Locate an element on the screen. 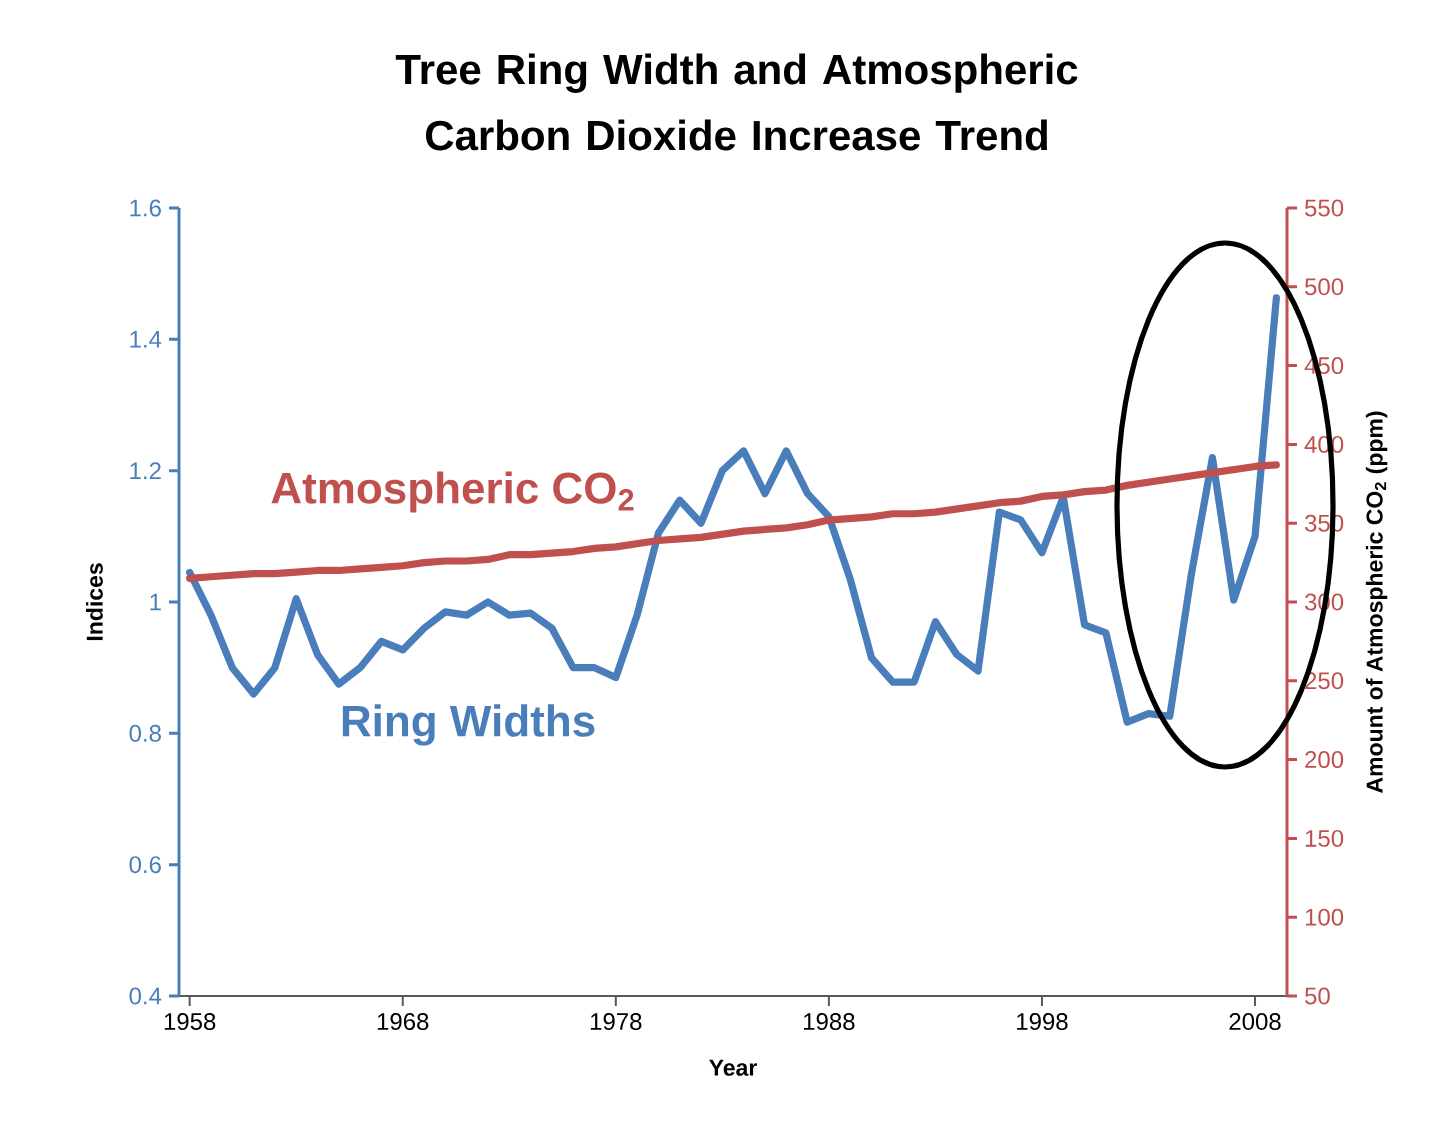  y2-tick-label: 500 is located at coordinates (1324, 287).